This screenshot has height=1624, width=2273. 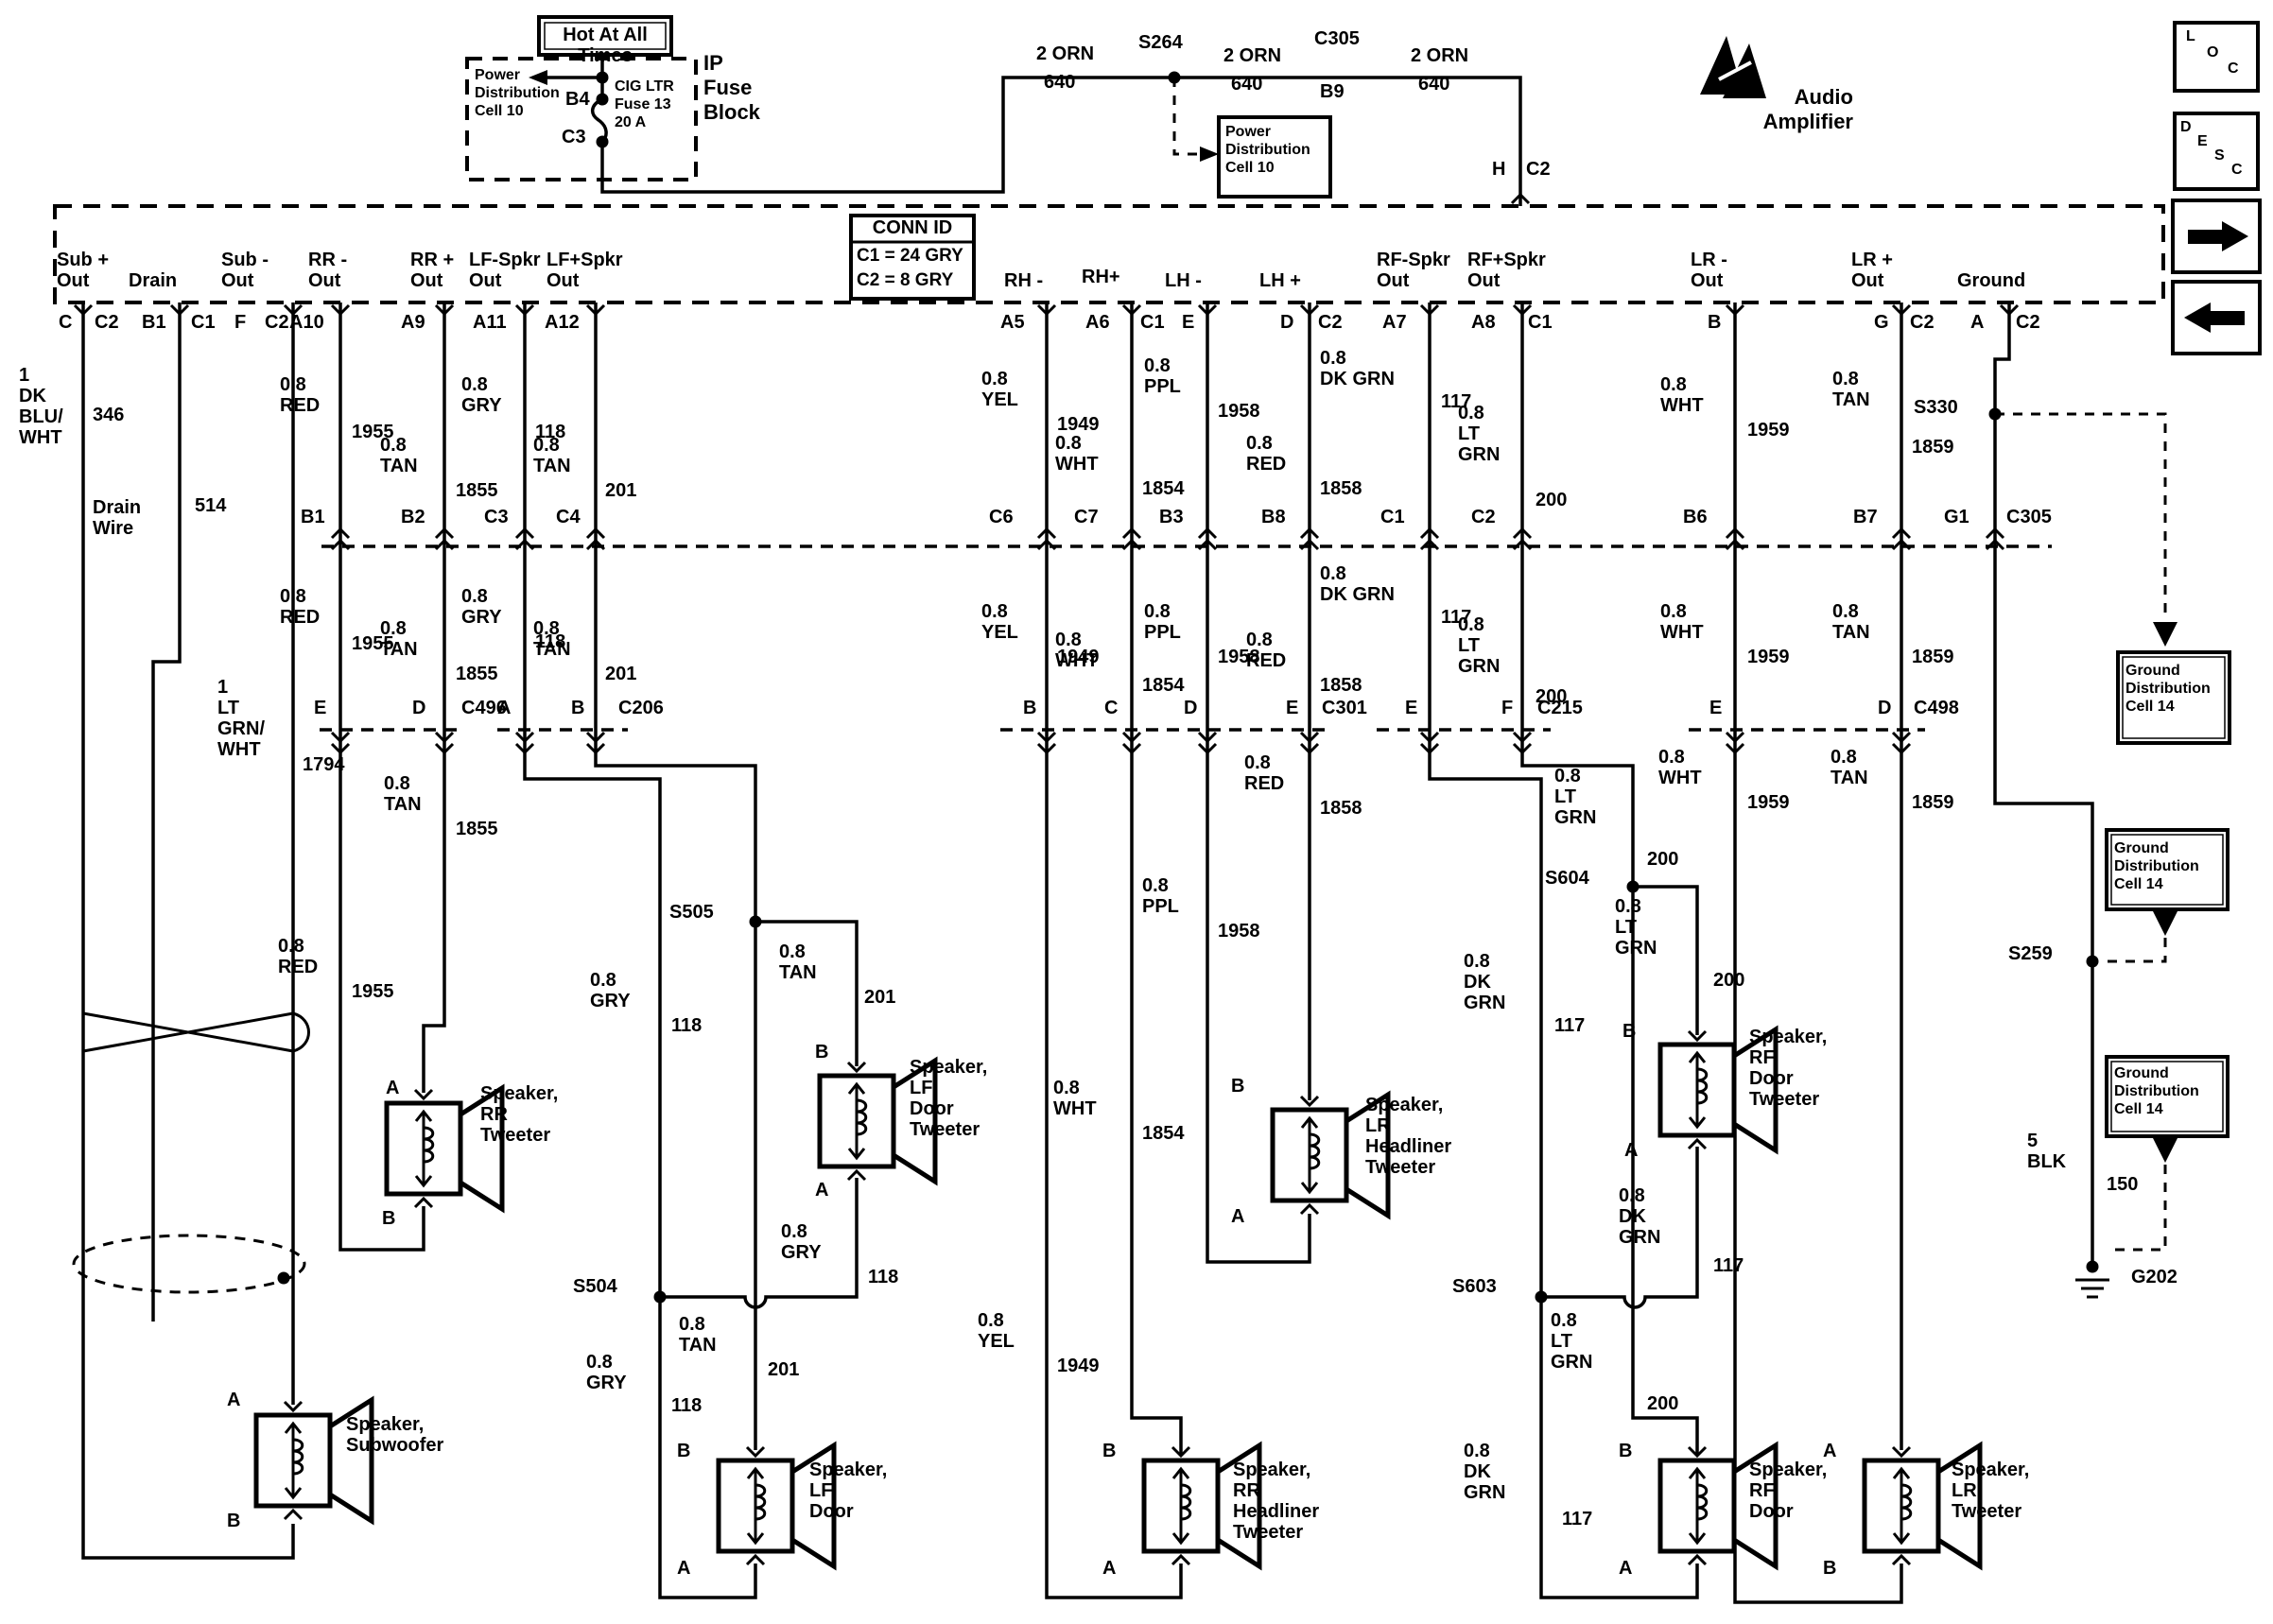 I want to click on w1959-c-size: 0.8 WHT, so click(x=1680, y=767).